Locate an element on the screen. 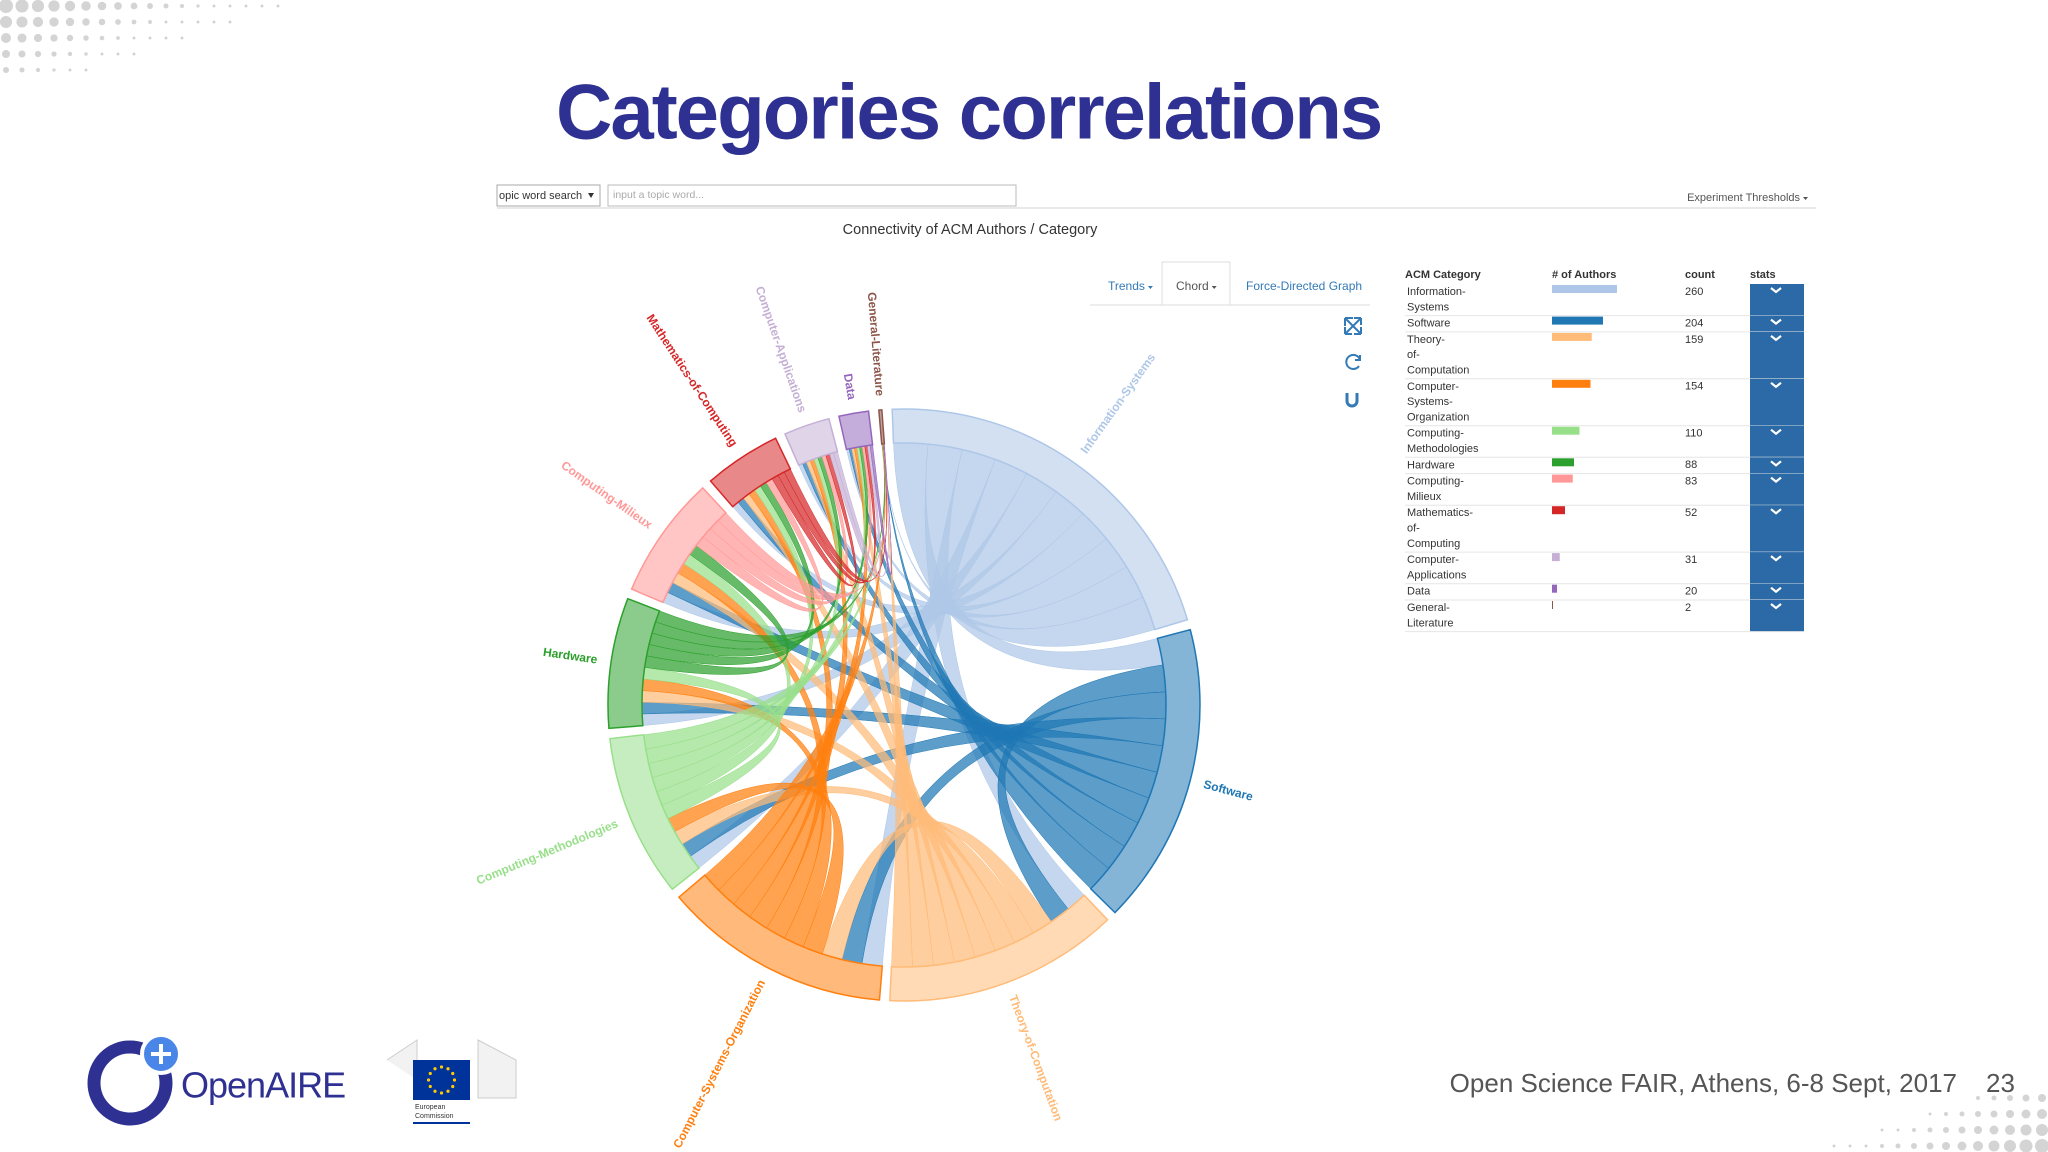  chart-title: Connectivity of ACM Authors / Category is located at coordinates (970, 230).